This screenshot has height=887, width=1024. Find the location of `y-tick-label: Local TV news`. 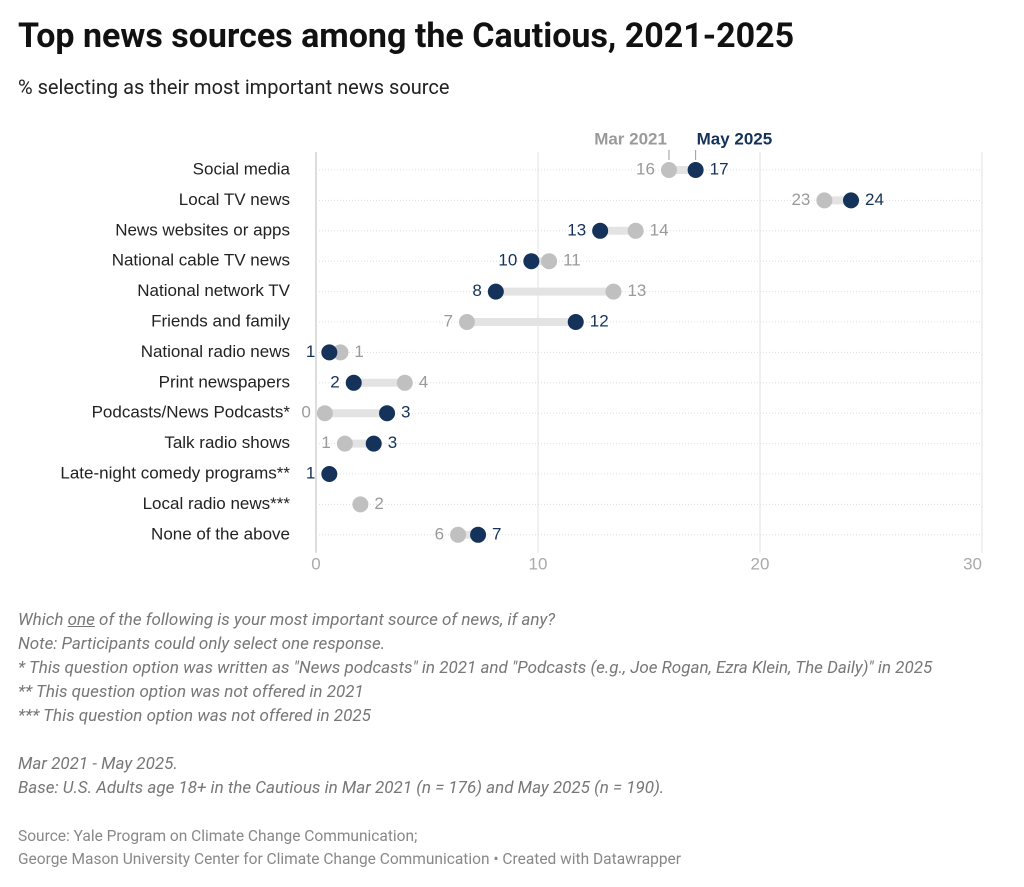

y-tick-label: Local TV news is located at coordinates (234, 199).